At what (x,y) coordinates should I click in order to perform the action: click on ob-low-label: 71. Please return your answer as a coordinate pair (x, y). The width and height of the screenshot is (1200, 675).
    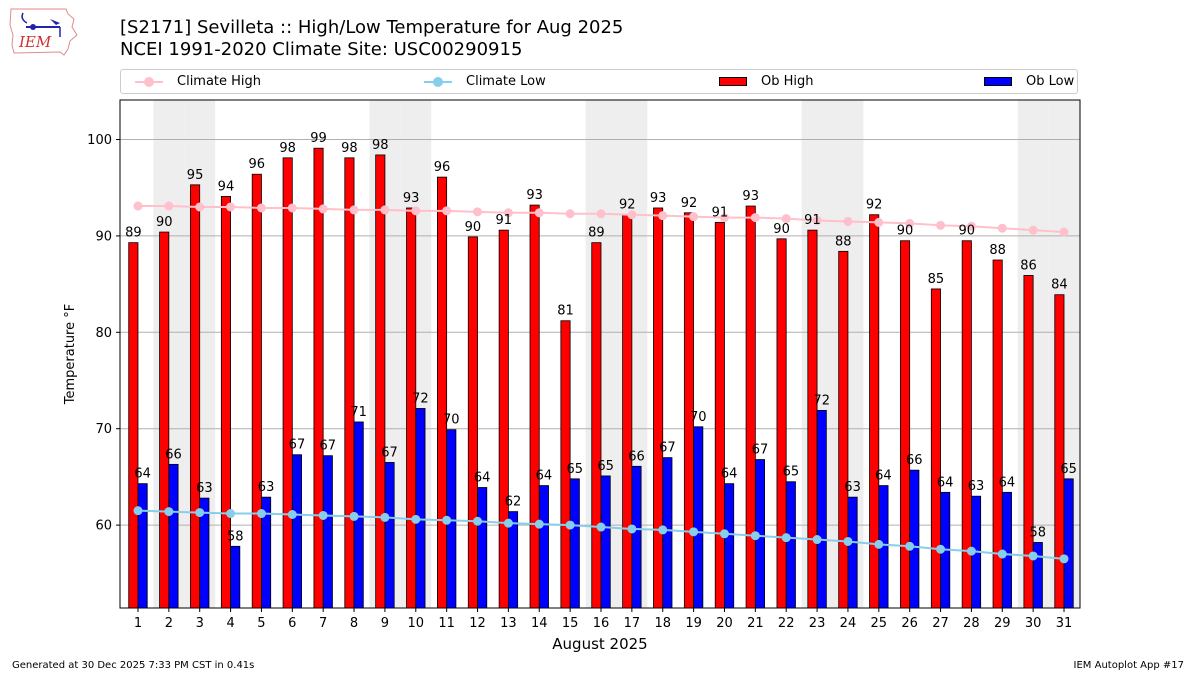
    Looking at the image, I should click on (358, 412).